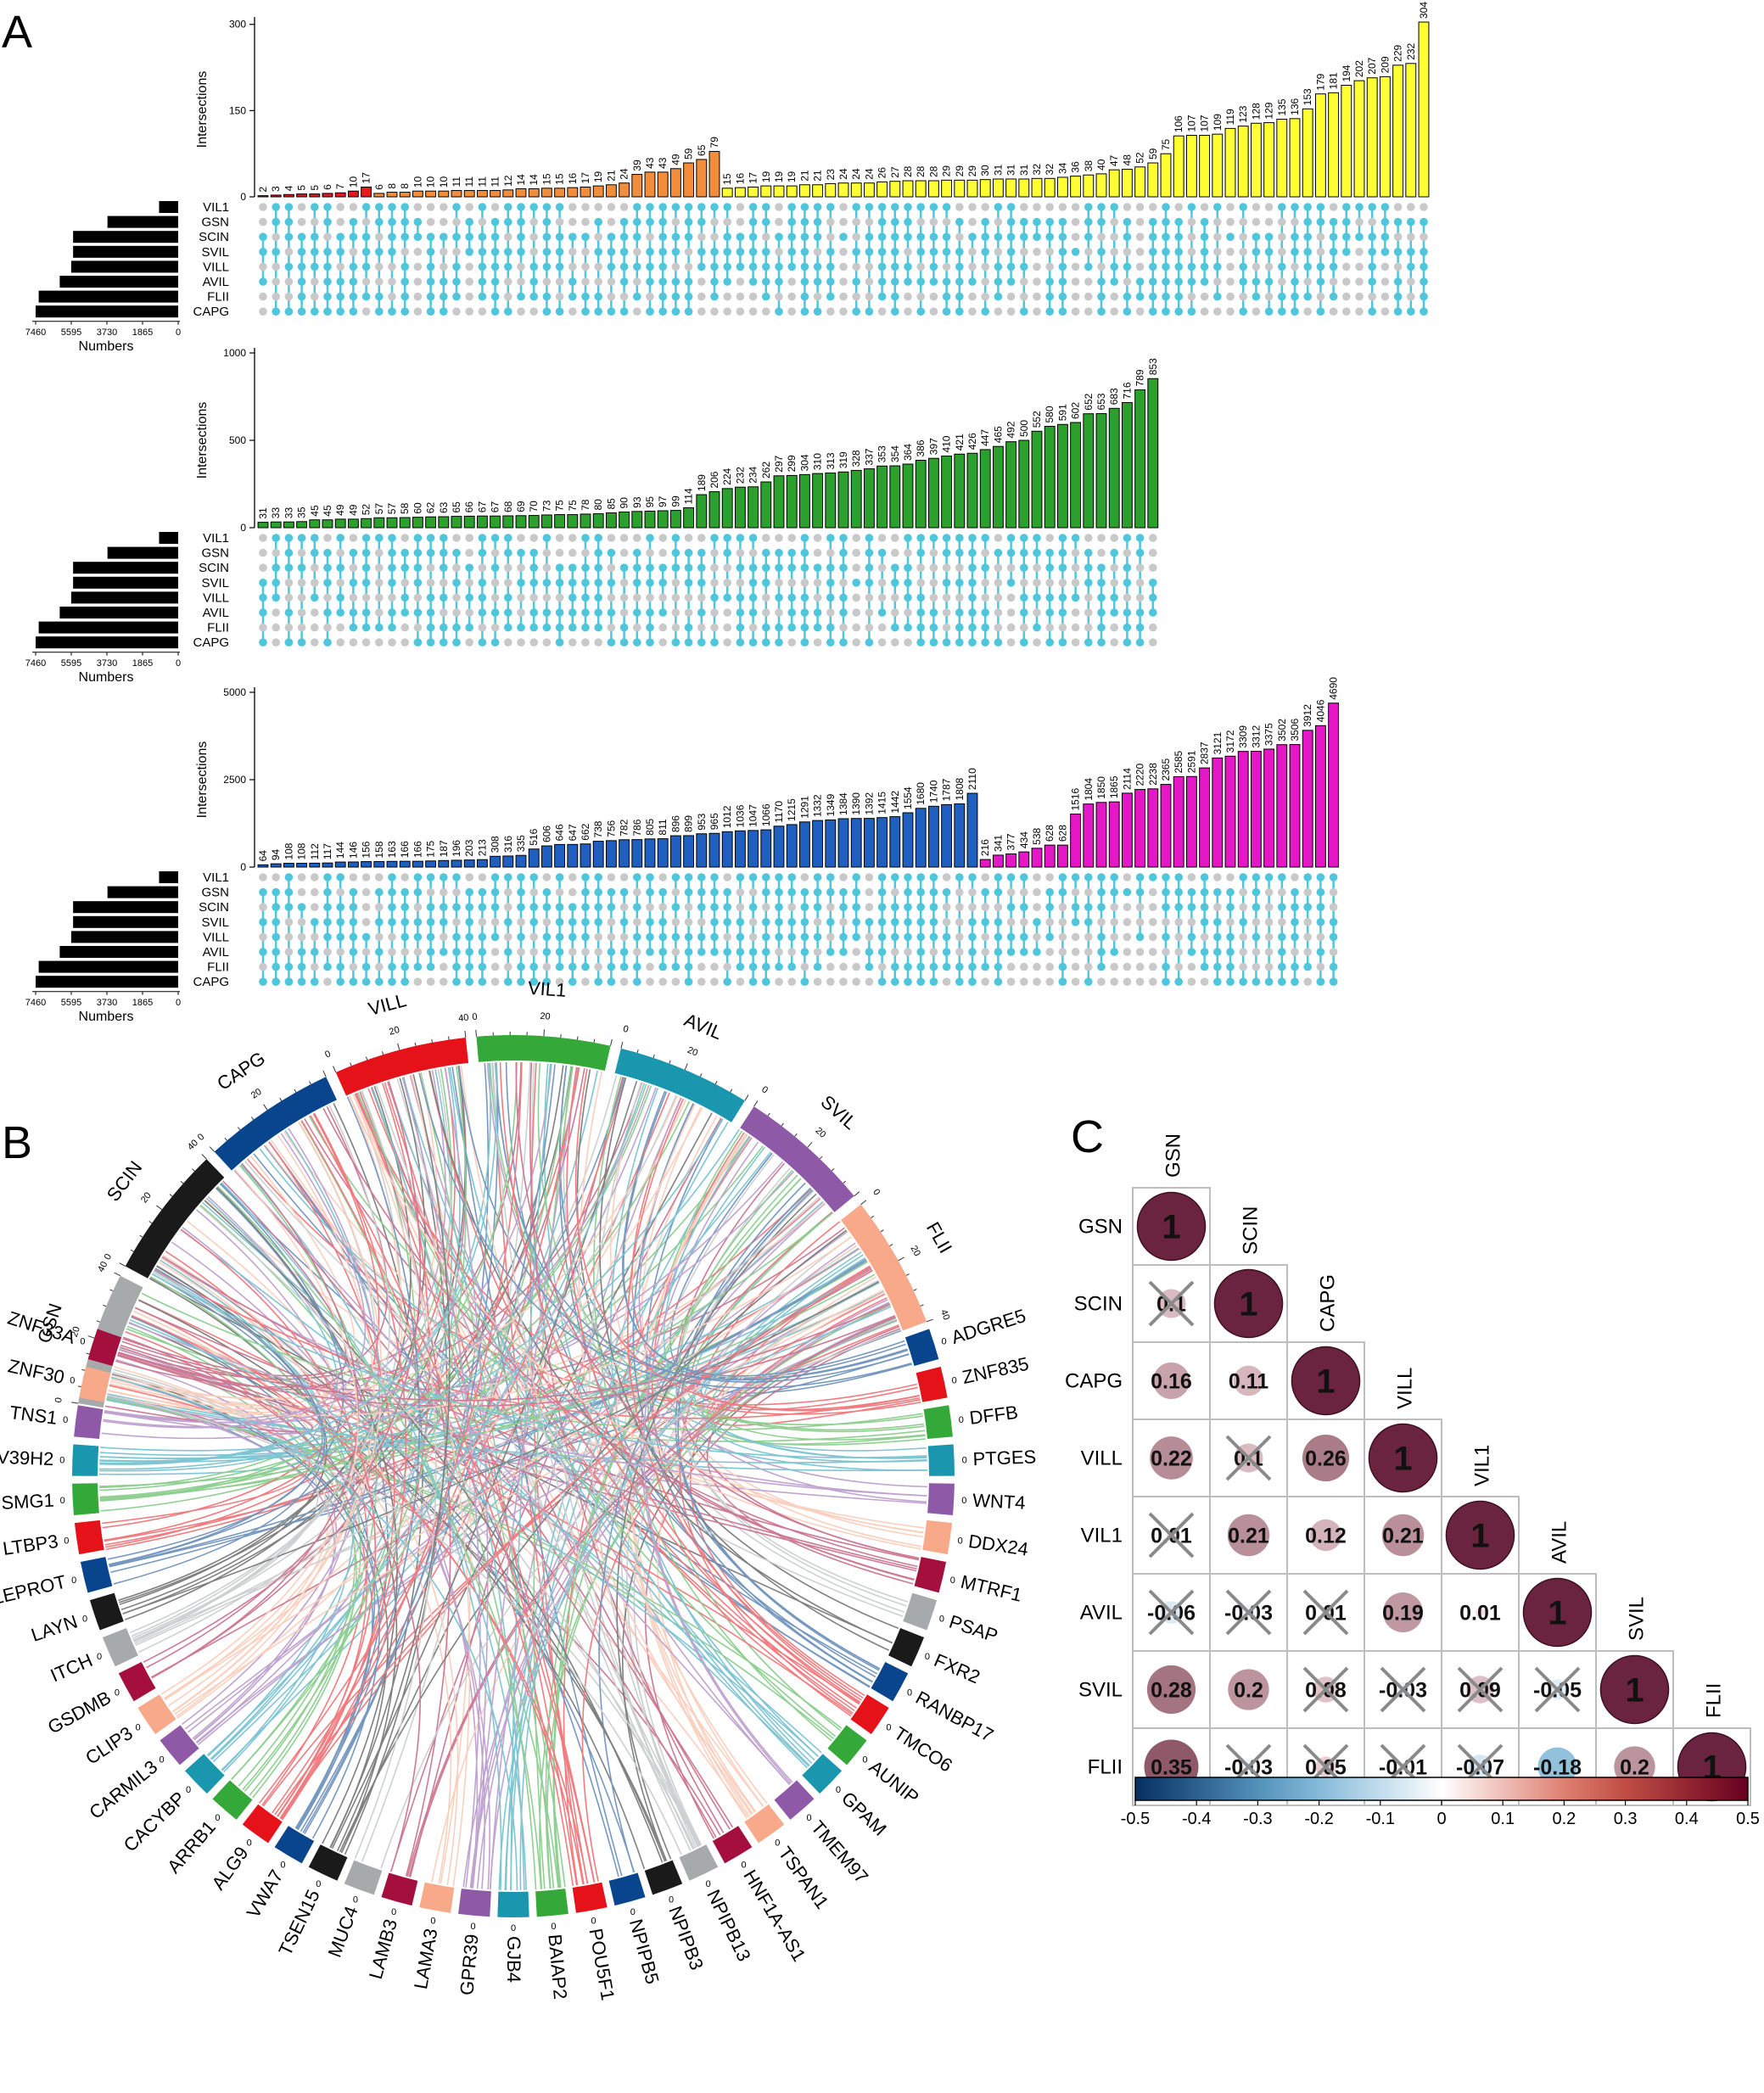  I want to click on bar-value-label: 49, so click(340, 510).